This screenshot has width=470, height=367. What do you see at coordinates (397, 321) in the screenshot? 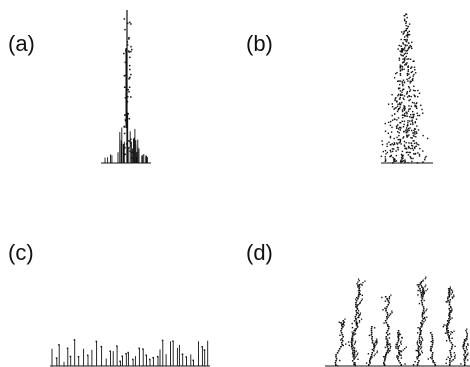
I see `deposit-pattern-d` at bounding box center [397, 321].